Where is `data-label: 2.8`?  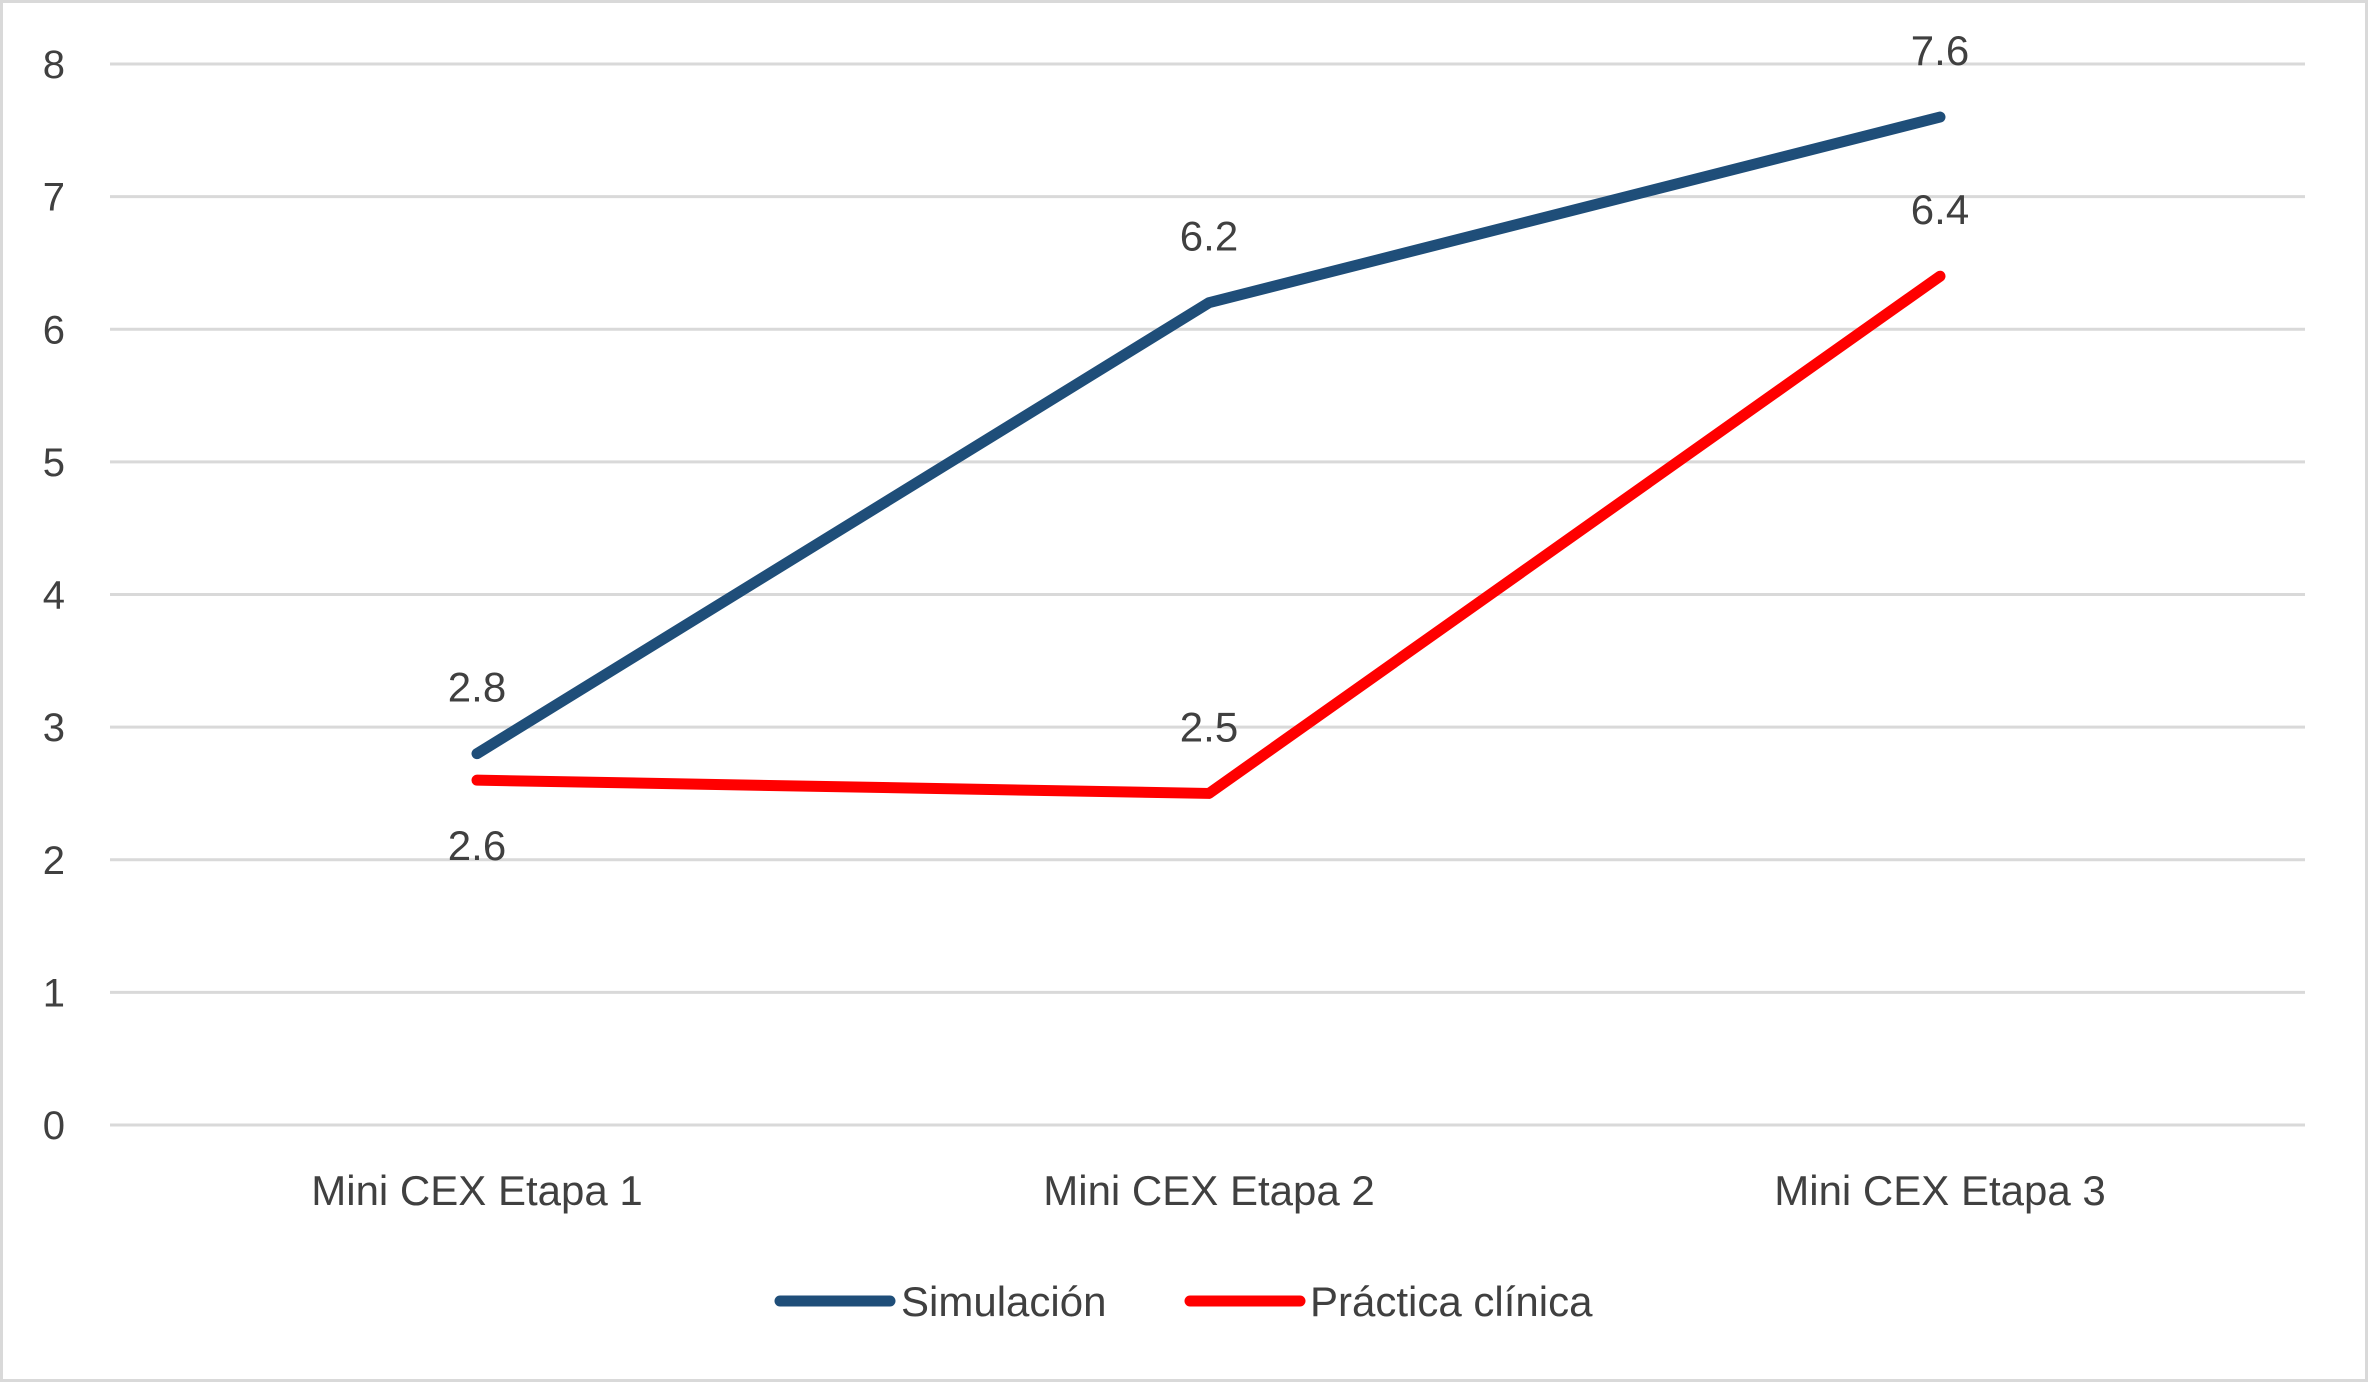
data-label: 2.8 is located at coordinates (477, 687).